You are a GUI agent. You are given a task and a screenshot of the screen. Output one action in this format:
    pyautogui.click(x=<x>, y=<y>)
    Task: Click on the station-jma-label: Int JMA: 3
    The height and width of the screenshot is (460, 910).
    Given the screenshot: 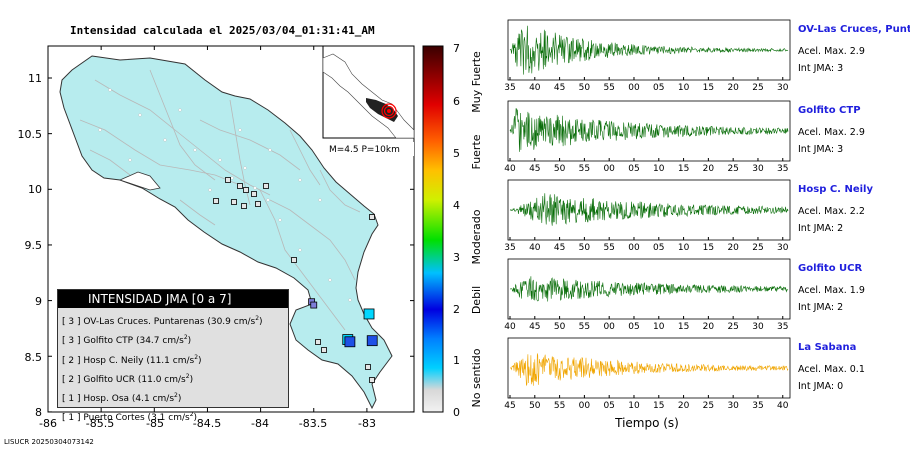 What is the action you would take?
    pyautogui.click(x=820, y=68)
    